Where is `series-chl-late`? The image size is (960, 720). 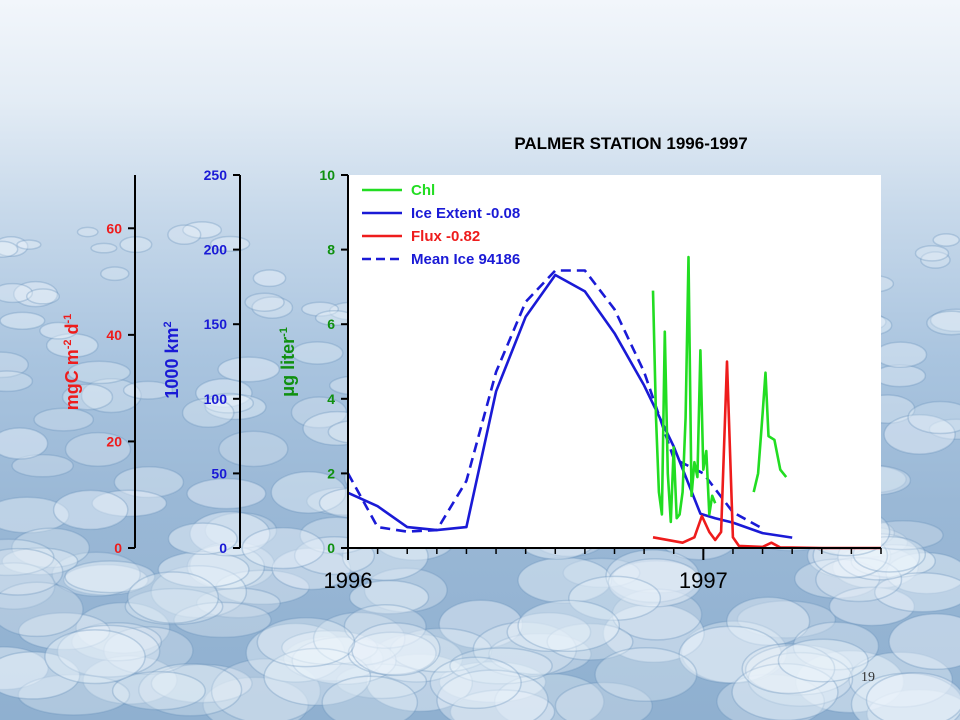 series-chl-late is located at coordinates (770, 432).